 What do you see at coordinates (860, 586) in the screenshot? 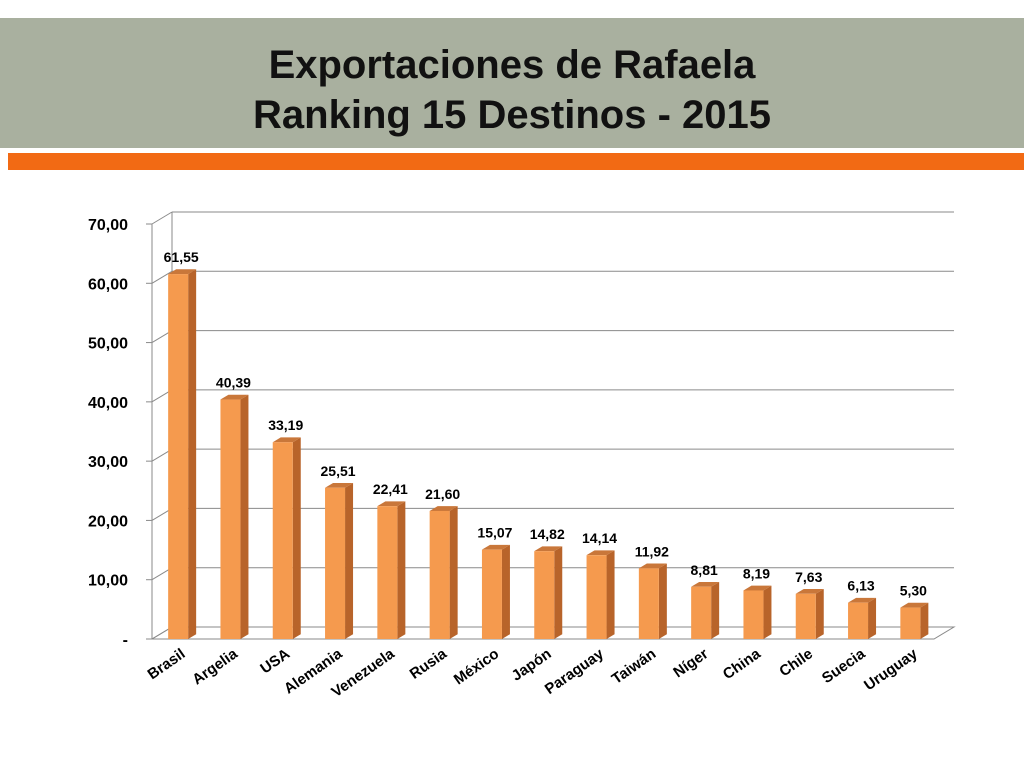
I see `data-label: 6,13` at bounding box center [860, 586].